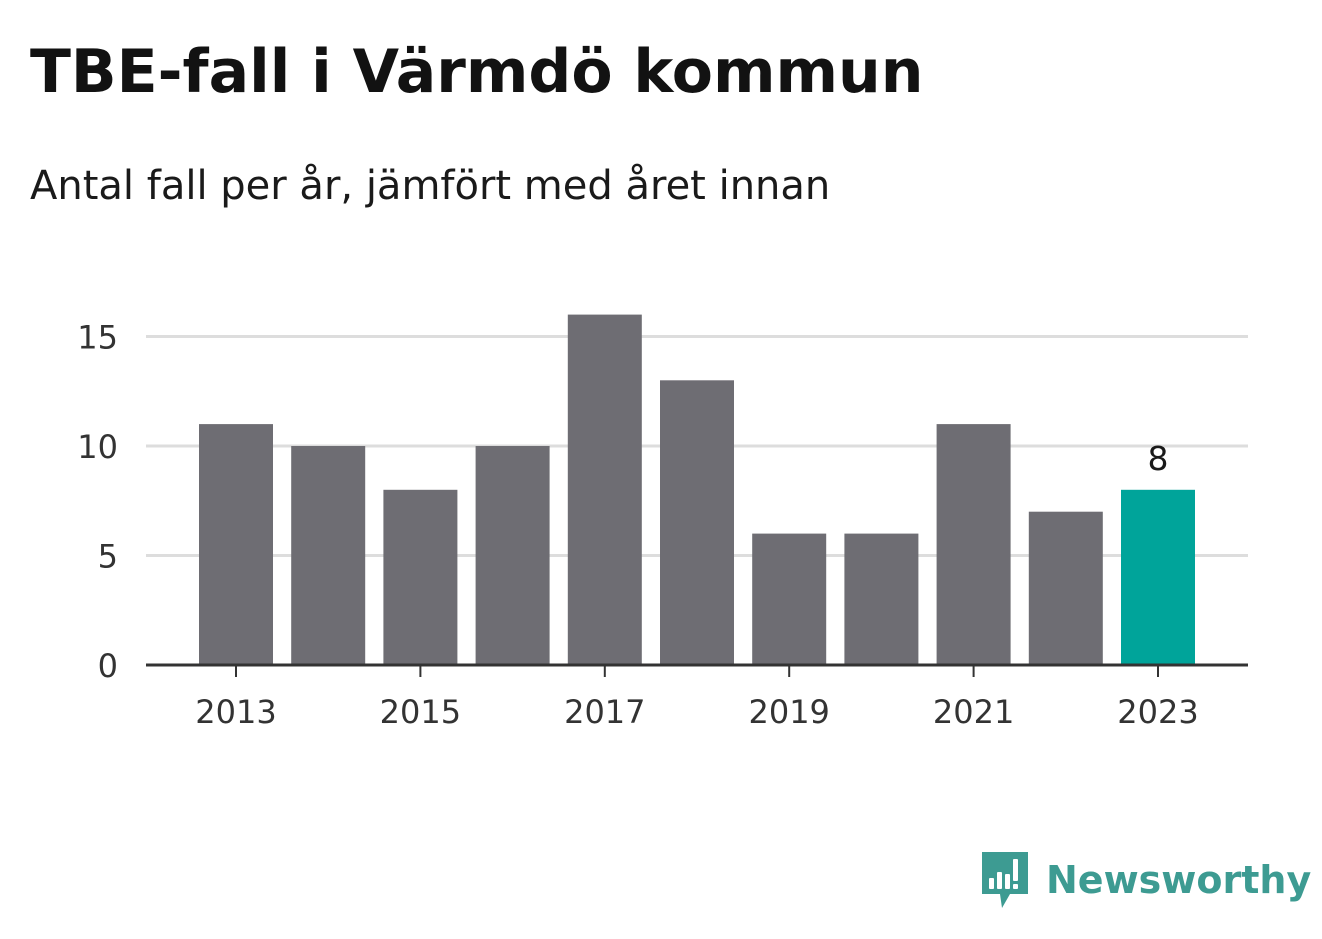  Describe the element at coordinates (477, 72) in the screenshot. I see `chart-title: TBE-fall i Värmdö kommun` at that location.